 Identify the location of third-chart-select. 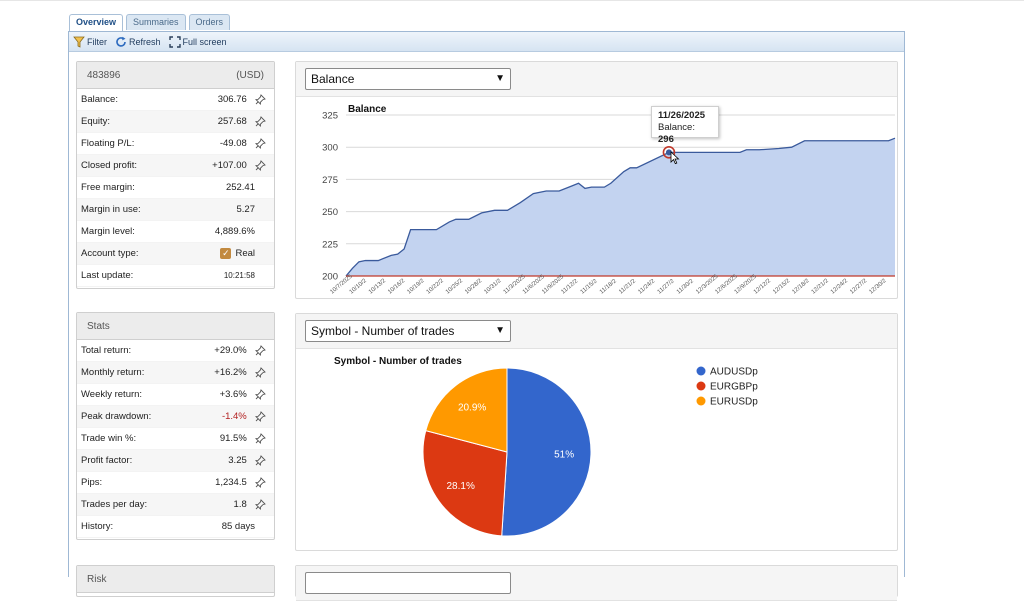
(408, 583).